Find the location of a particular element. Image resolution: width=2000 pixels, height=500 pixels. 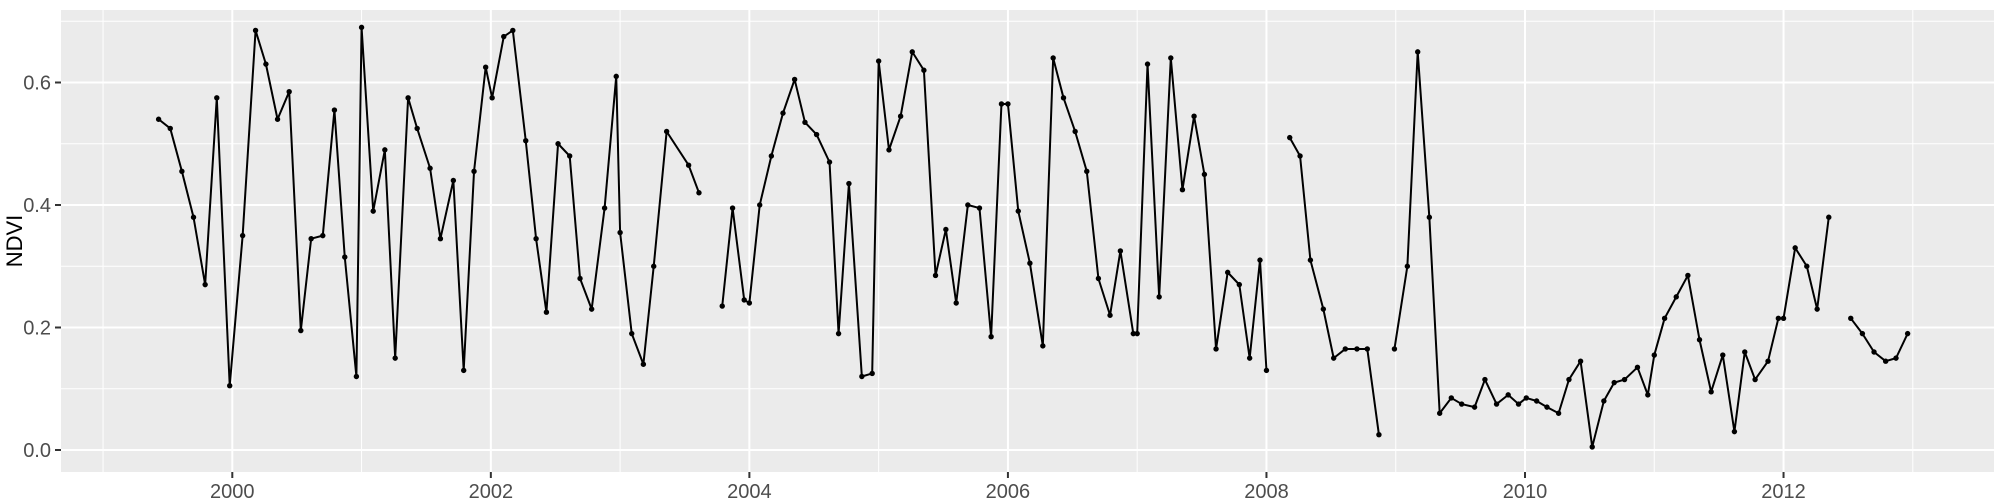

x-axis-tick-label: 2006 is located at coordinates (1008, 490).